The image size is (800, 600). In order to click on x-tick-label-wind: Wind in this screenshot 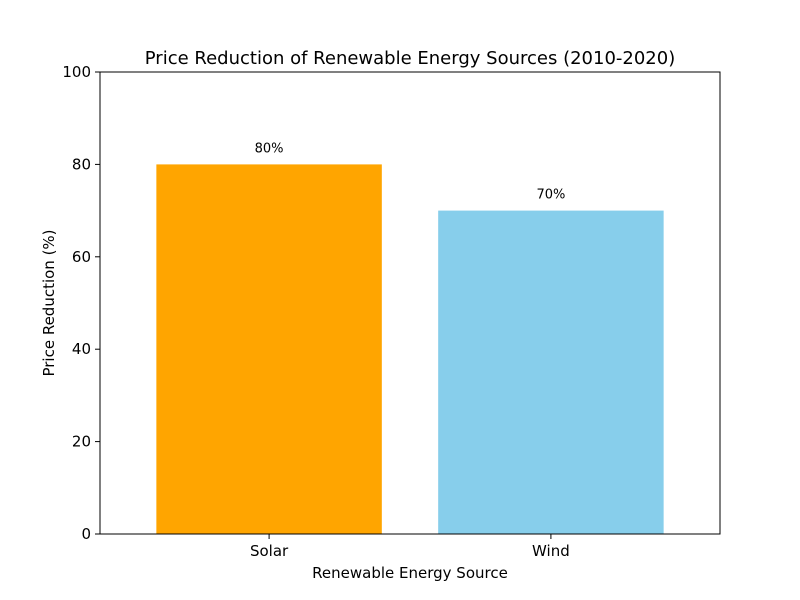, I will do `click(551, 551)`.